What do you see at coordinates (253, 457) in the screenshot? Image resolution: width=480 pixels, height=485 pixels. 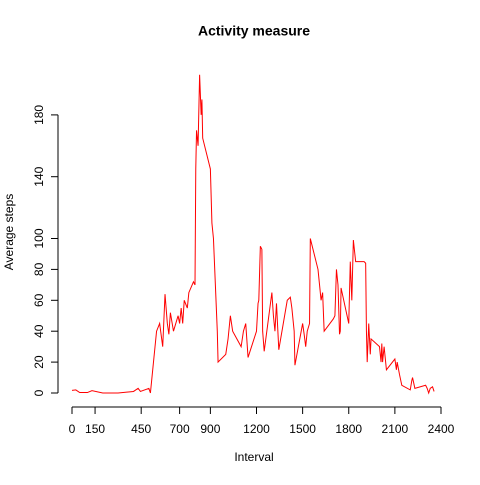 I see `x-axis-label: Interval` at bounding box center [253, 457].